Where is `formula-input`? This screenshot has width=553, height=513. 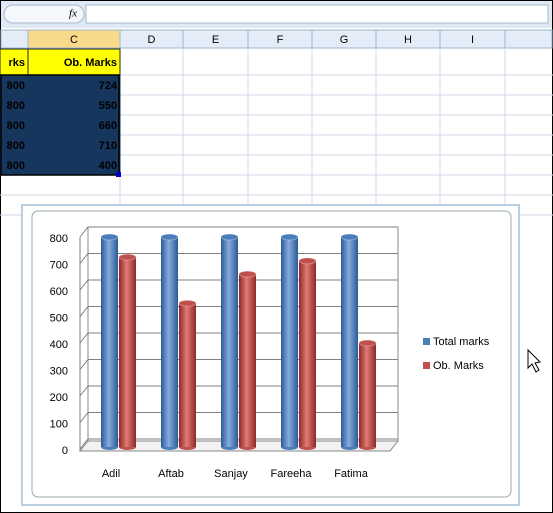
formula-input is located at coordinates (317, 14).